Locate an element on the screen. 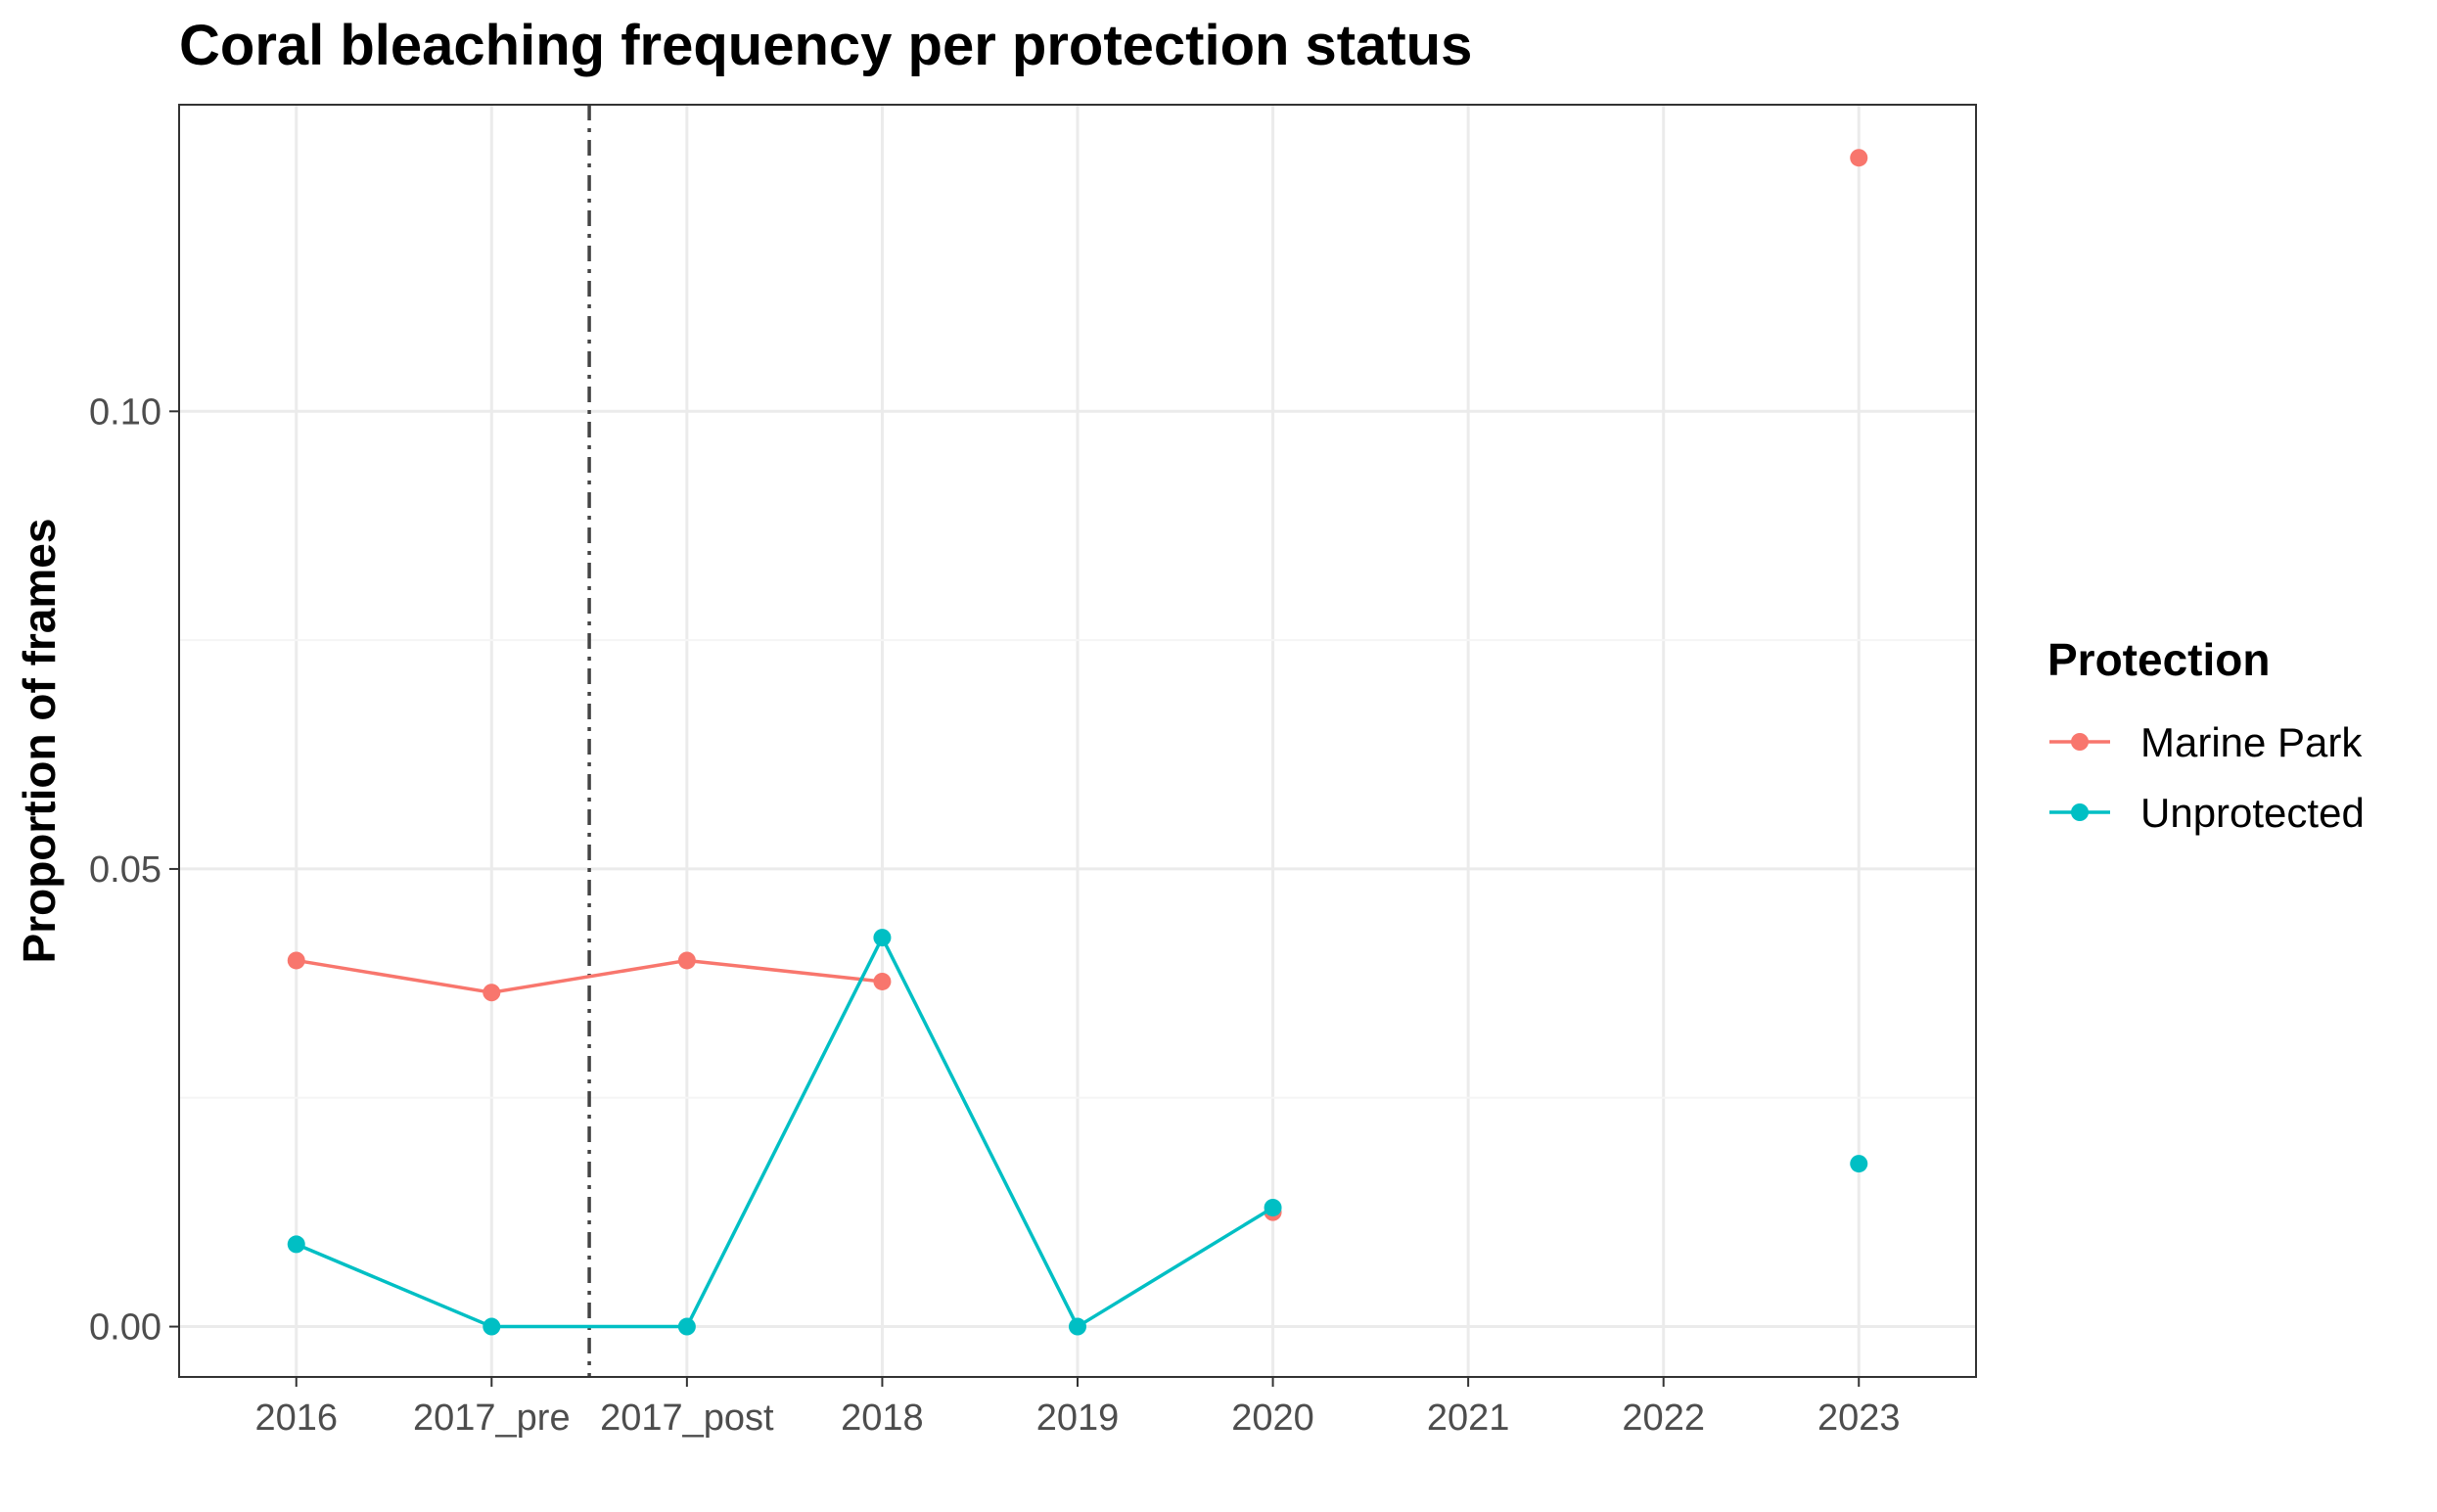  x-tick-label: 2018 is located at coordinates (882, 1418).